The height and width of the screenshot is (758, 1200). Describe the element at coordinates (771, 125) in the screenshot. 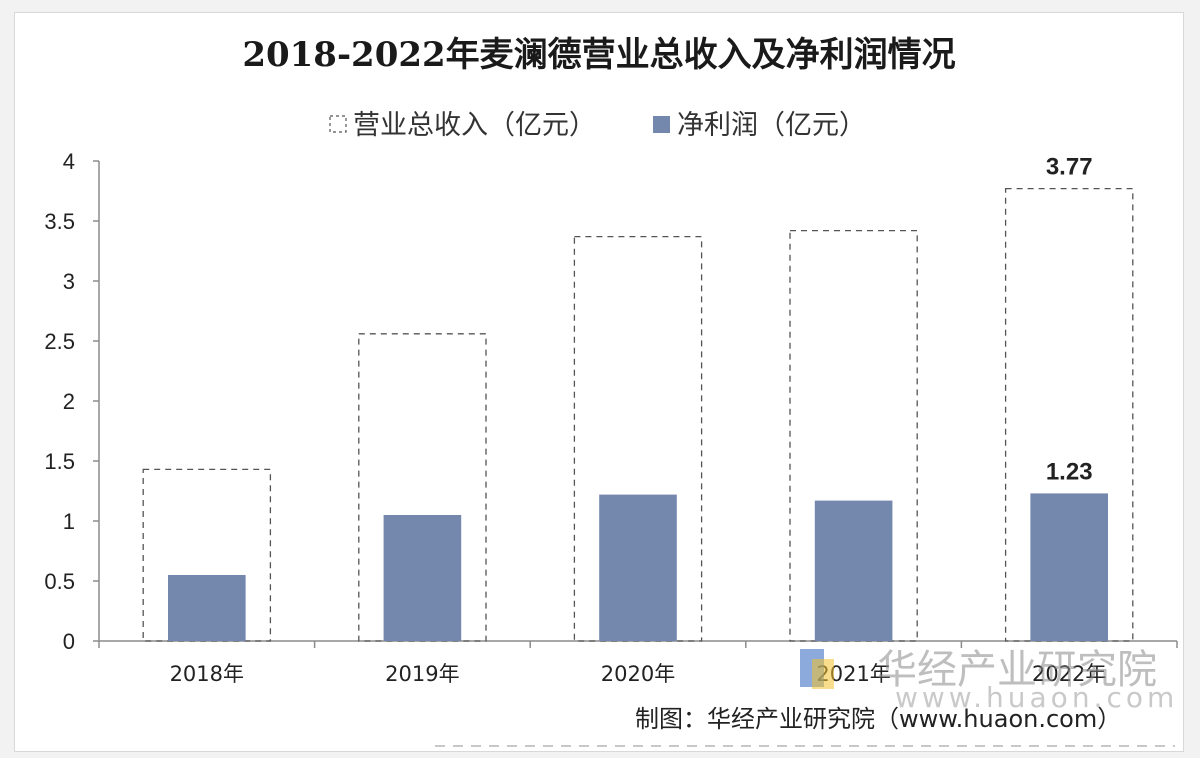

I see `legend-label-profit: 净利润（亿元）` at that location.